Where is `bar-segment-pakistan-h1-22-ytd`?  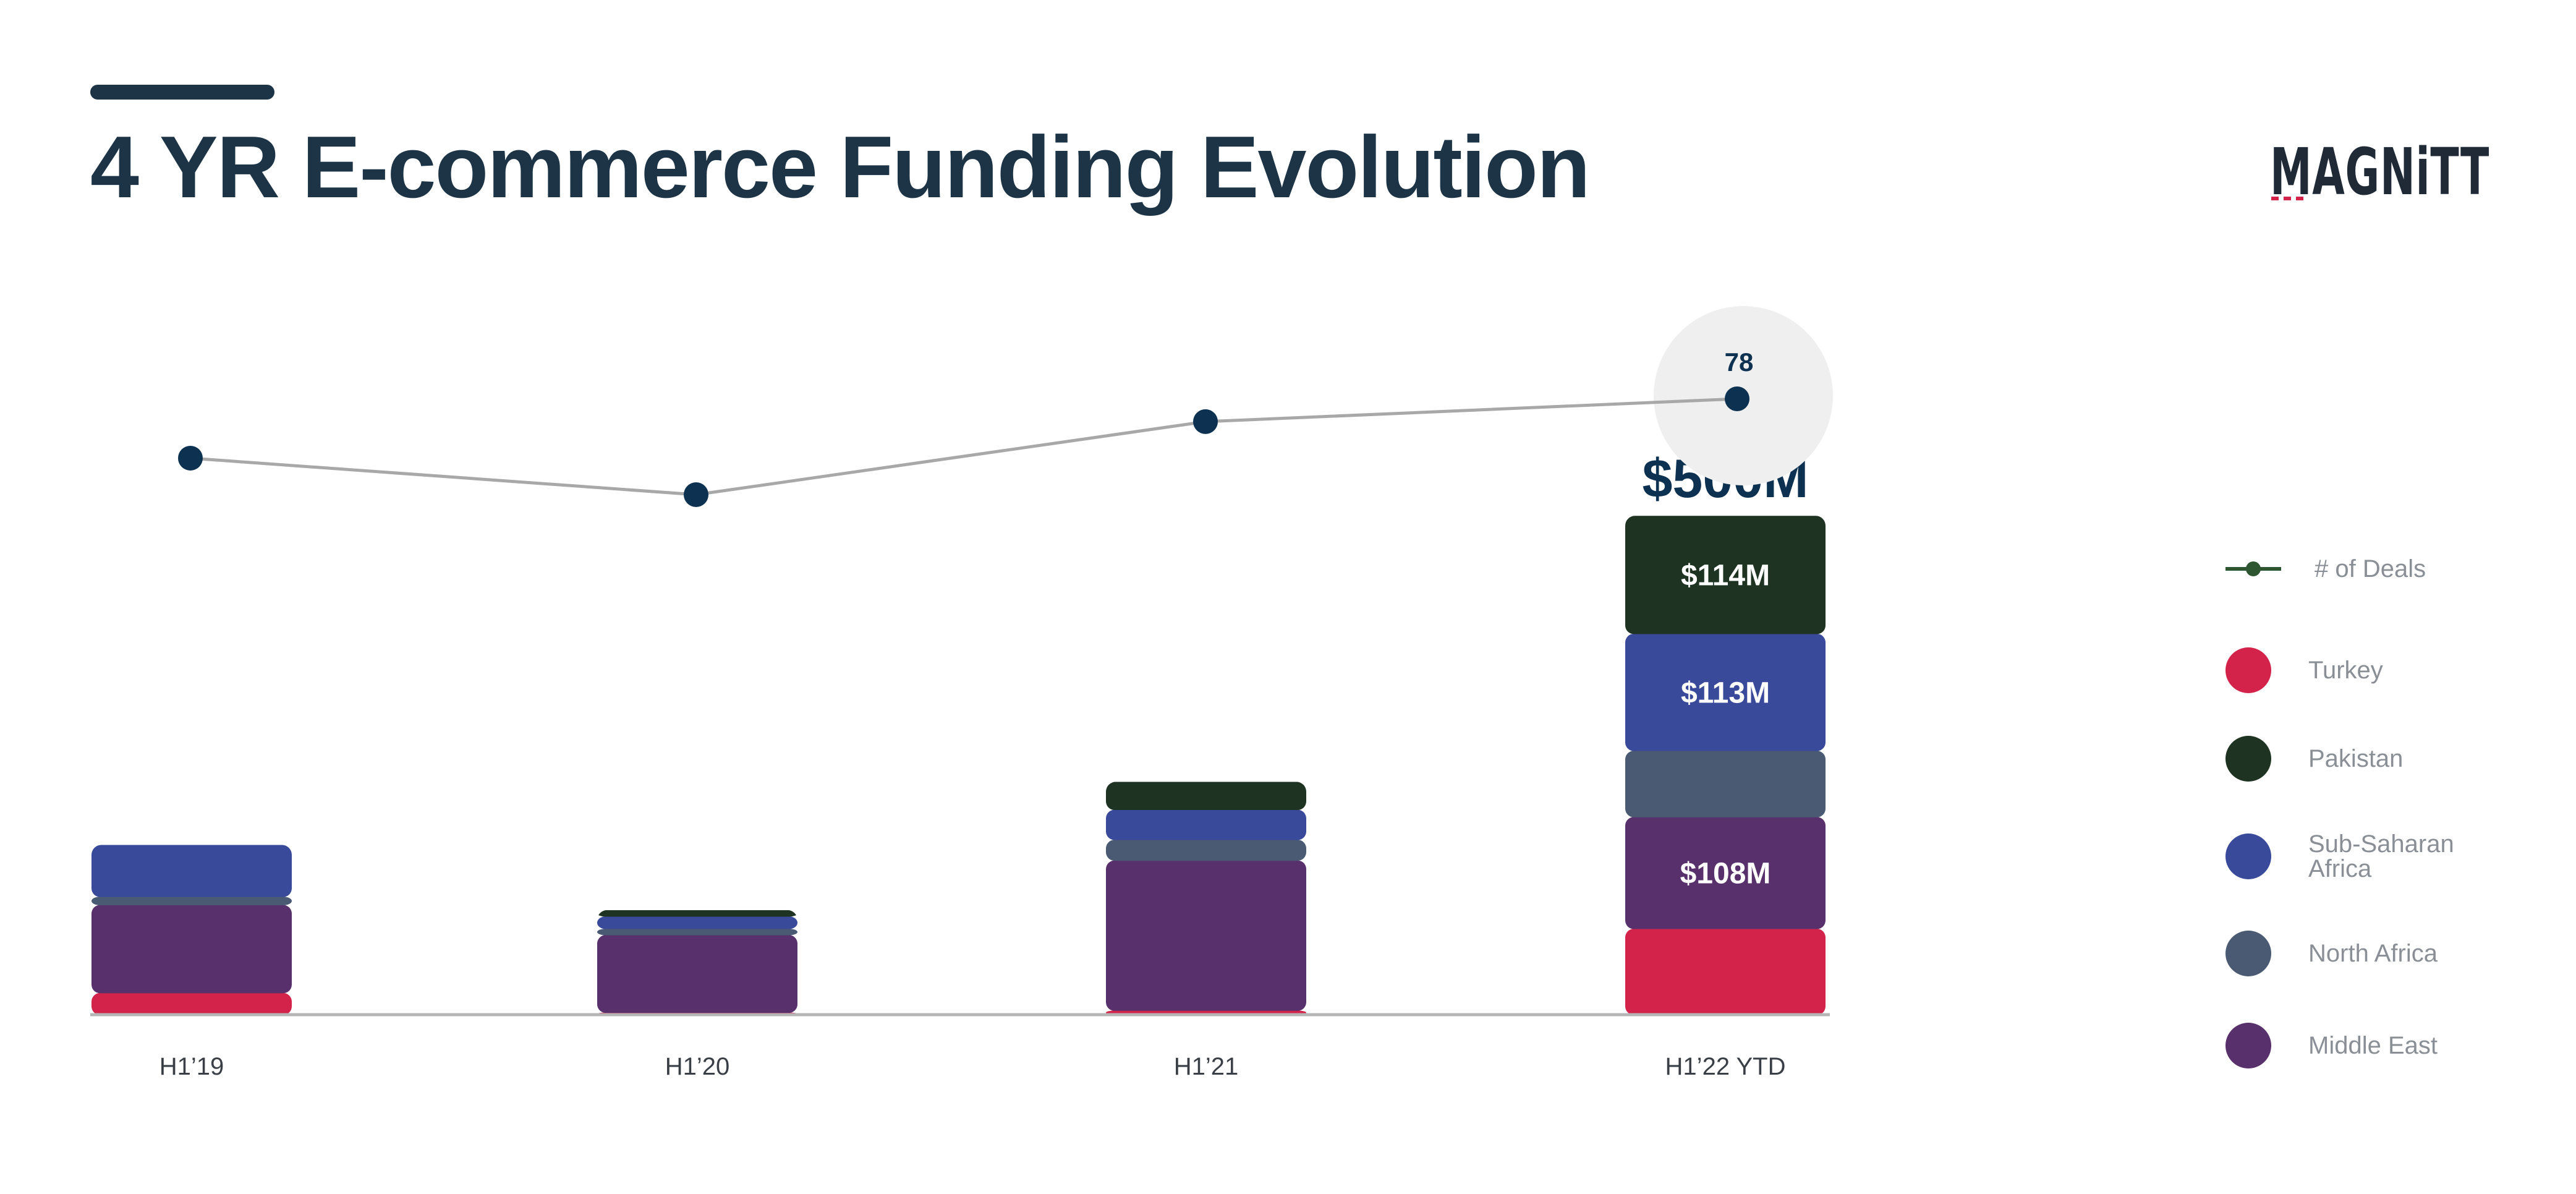 bar-segment-pakistan-h1-22-ytd is located at coordinates (1725, 575).